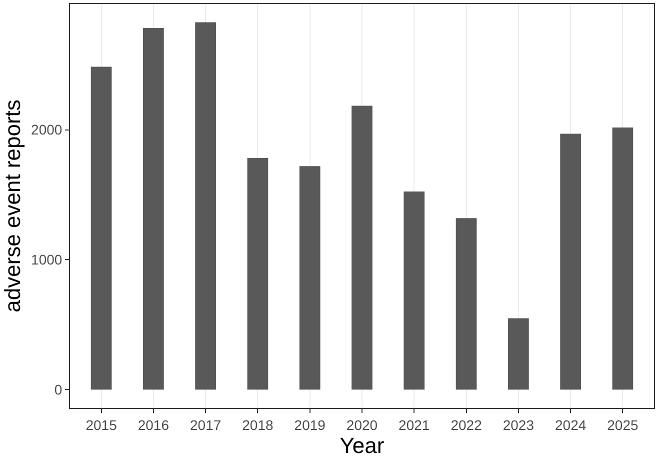 Image resolution: width=662 pixels, height=466 pixels. What do you see at coordinates (46, 260) in the screenshot?
I see `y-tick-label: 1000` at bounding box center [46, 260].